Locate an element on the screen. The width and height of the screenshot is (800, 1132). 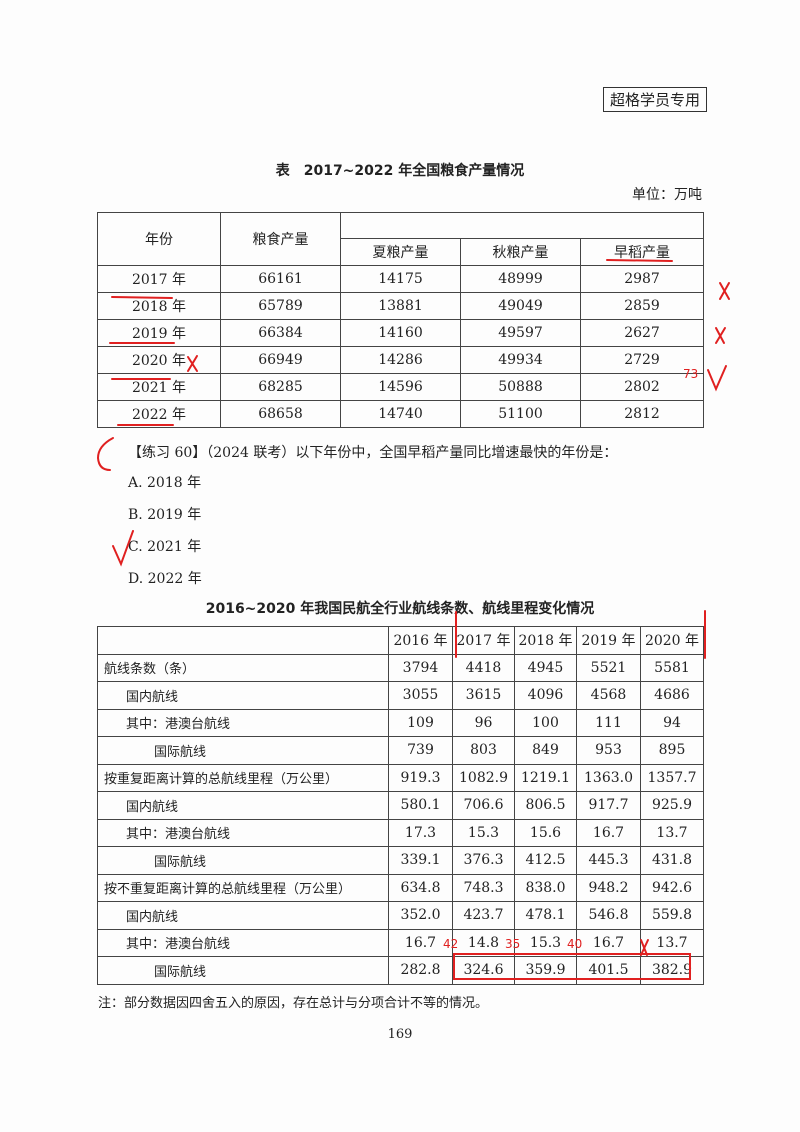
table-cell: 66161 is located at coordinates (280, 279).